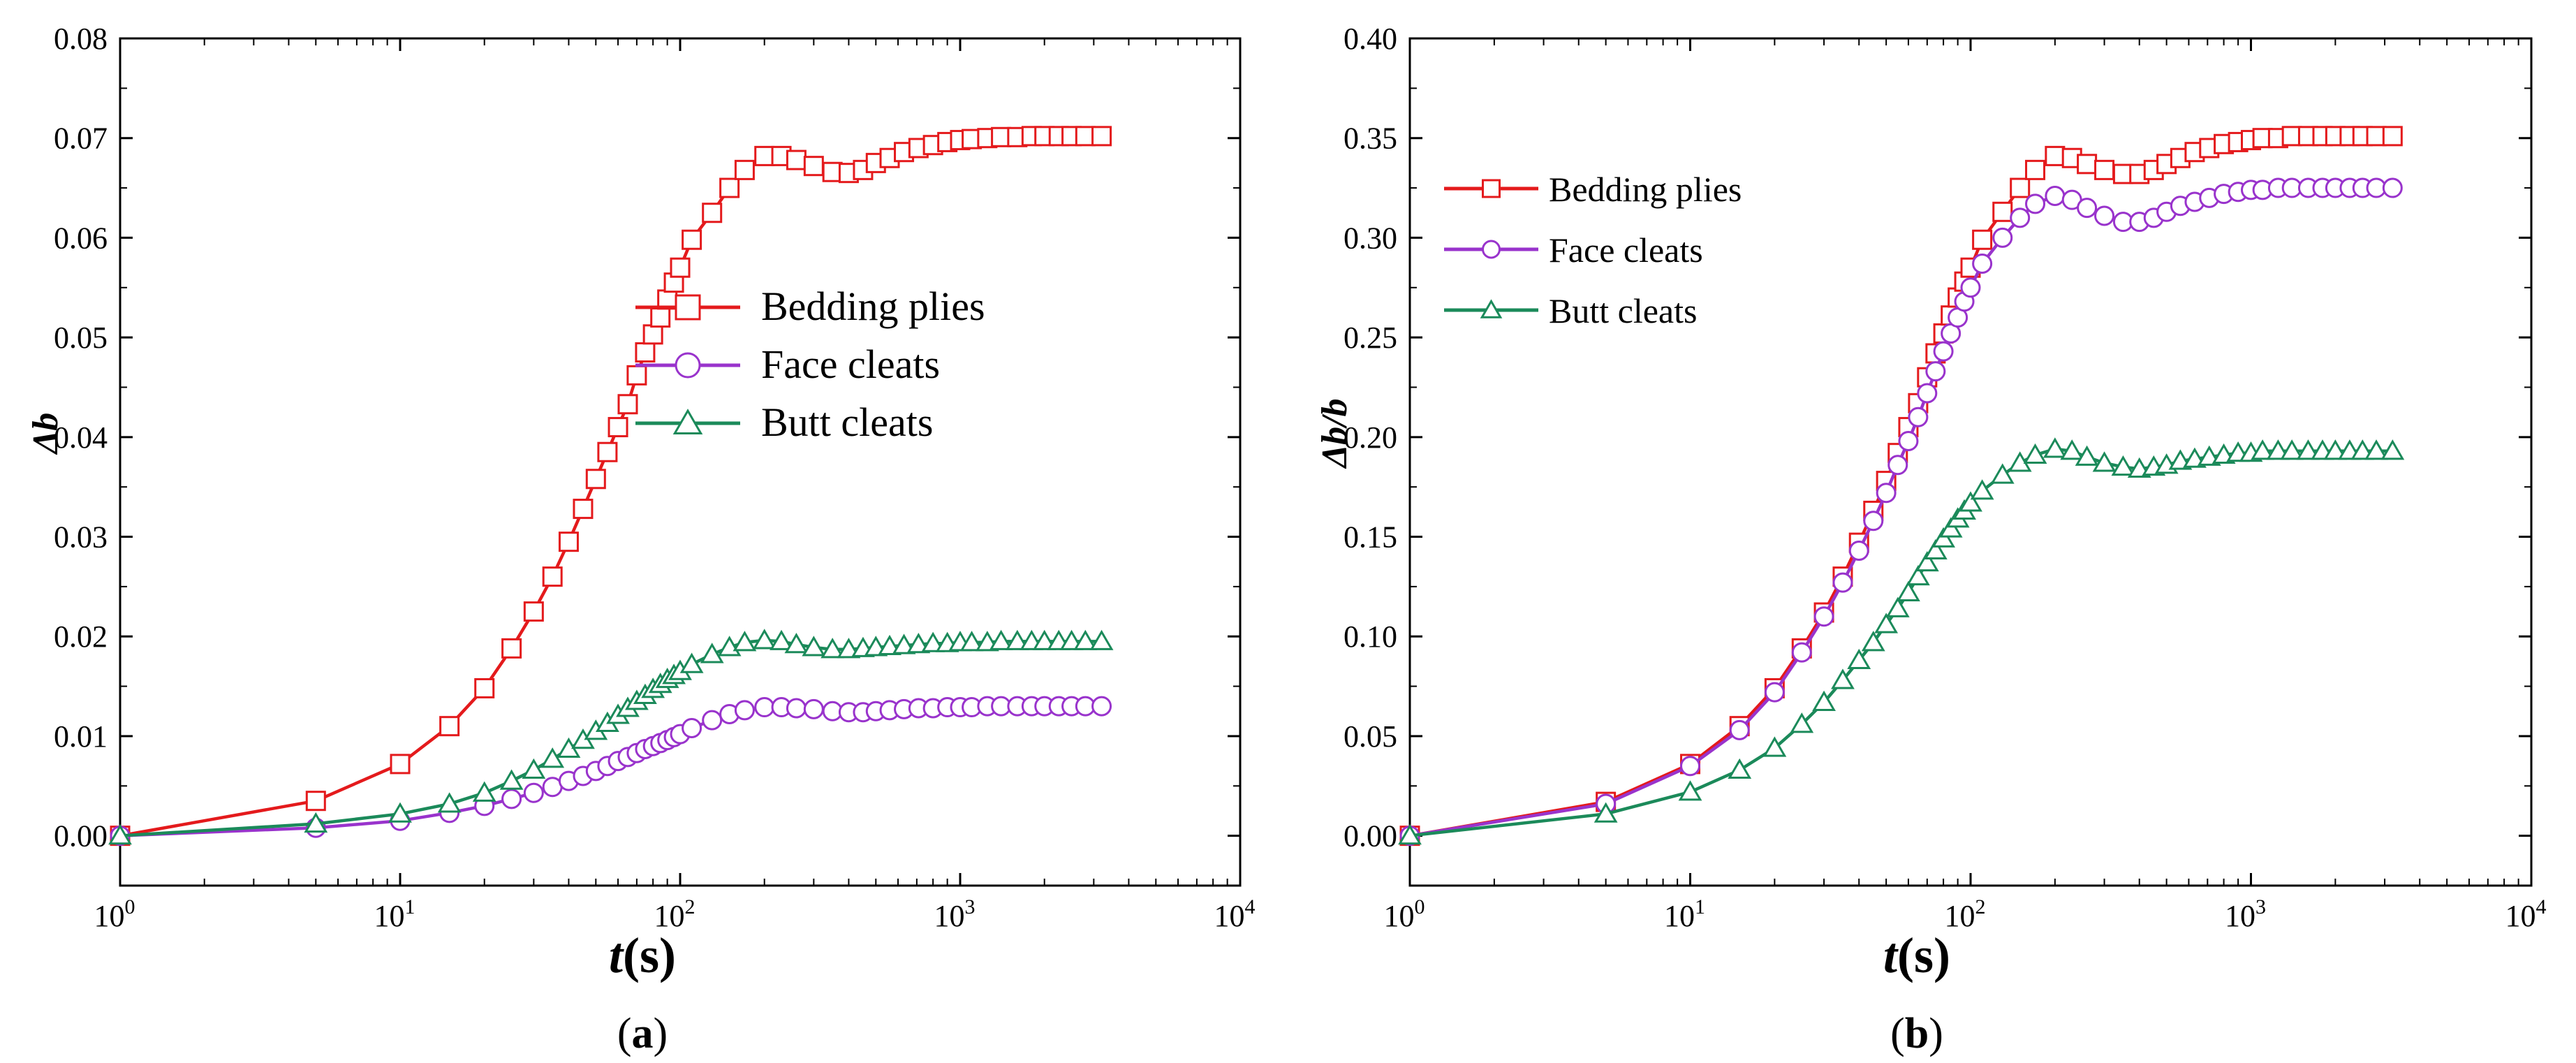 Image resolution: width=2576 pixels, height=1063 pixels. Describe the element at coordinates (955, 914) in the screenshot. I see `x-tick-label: 10³` at that location.